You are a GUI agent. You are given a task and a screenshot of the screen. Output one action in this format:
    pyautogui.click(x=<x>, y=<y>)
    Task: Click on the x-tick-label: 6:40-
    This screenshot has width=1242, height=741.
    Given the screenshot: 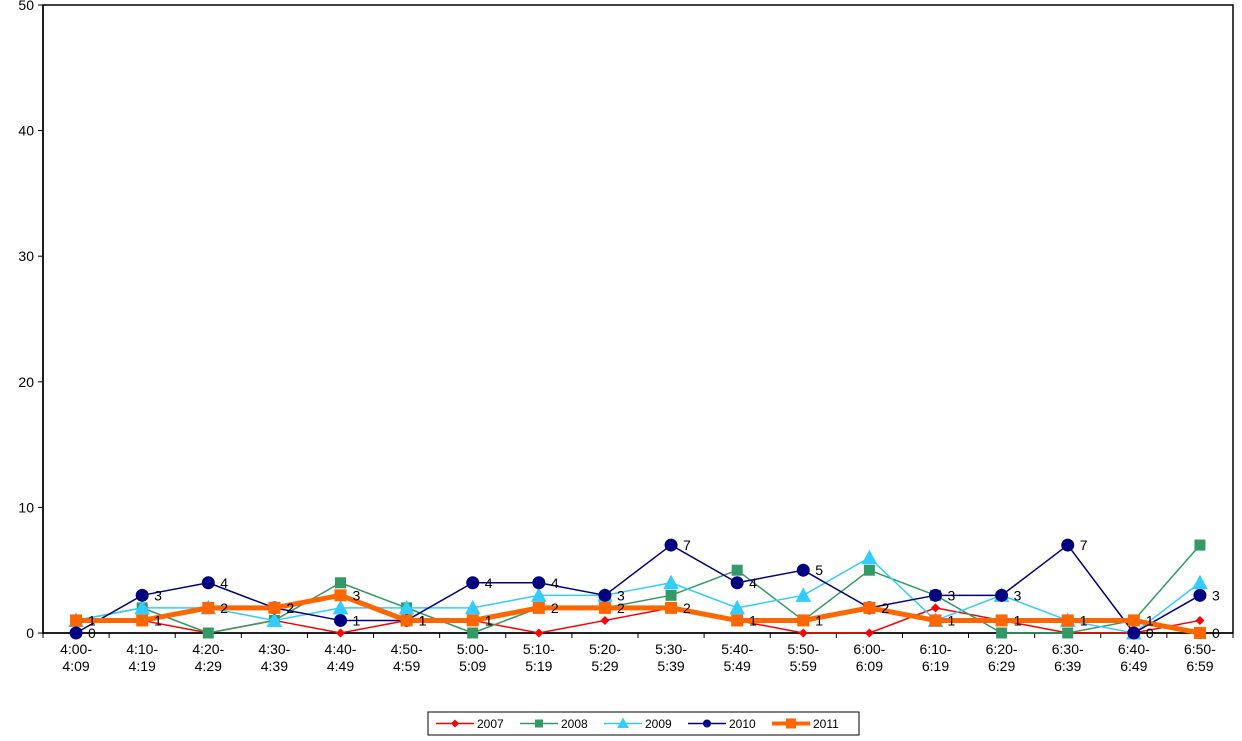 What is the action you would take?
    pyautogui.click(x=1134, y=649)
    